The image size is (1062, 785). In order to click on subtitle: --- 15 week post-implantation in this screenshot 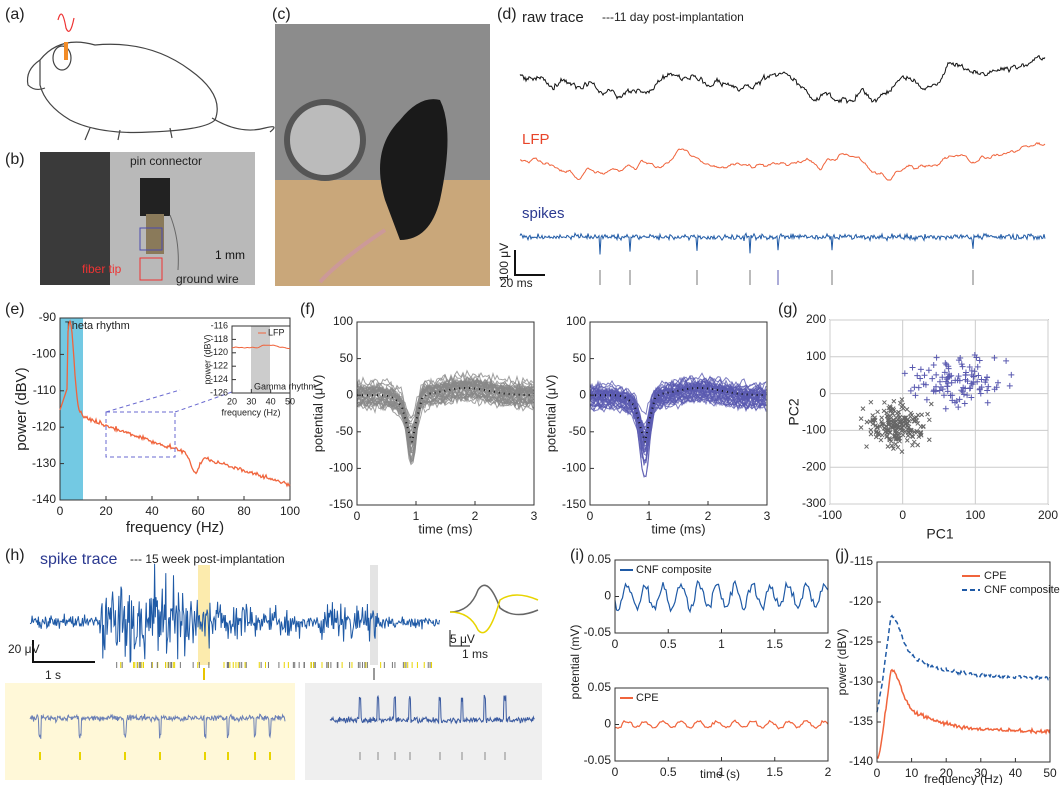, I will do `click(207, 559)`.